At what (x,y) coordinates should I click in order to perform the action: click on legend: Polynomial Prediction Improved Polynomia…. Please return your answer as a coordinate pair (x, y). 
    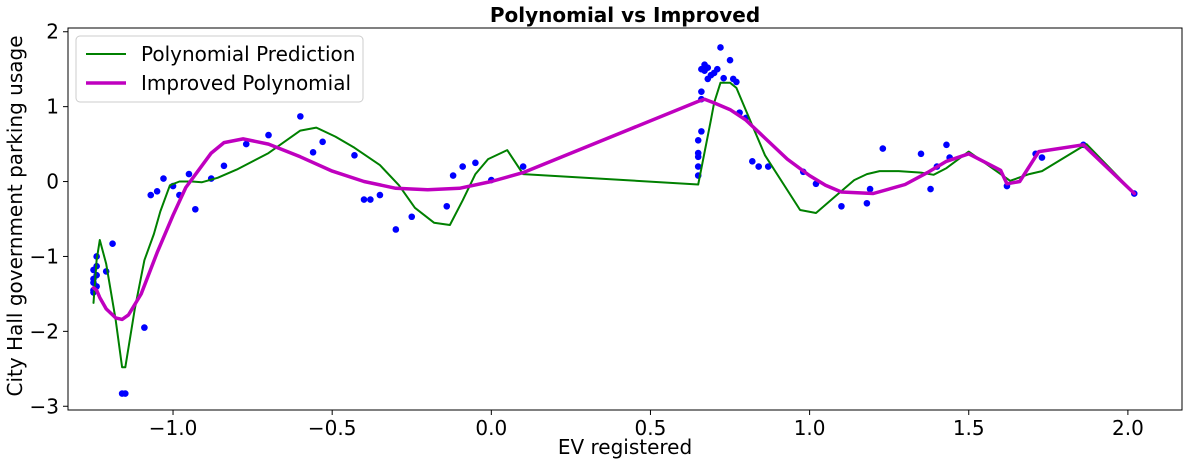
    Looking at the image, I should click on (219, 69).